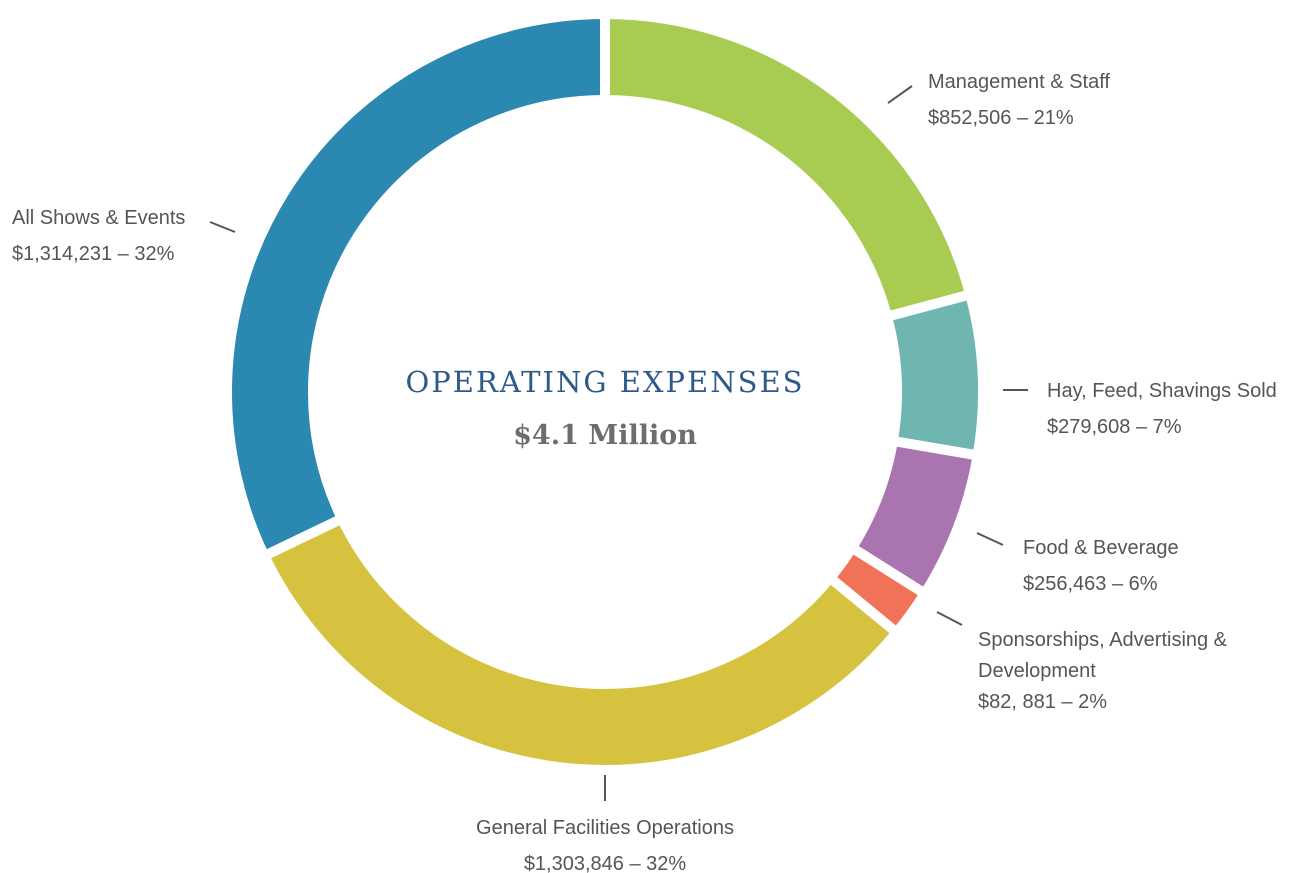 The image size is (1297, 873). Describe the element at coordinates (605, 382) in the screenshot. I see `chart-title: OPERATING EXPENSES` at that location.